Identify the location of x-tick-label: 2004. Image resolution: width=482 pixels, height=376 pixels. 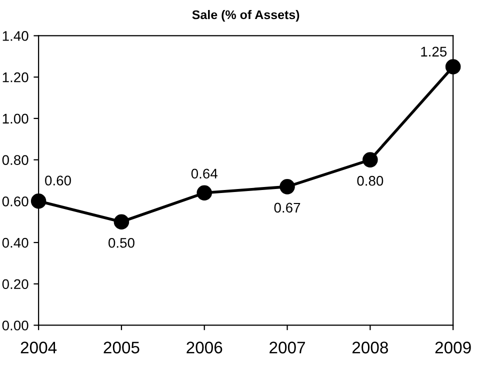
(38, 348).